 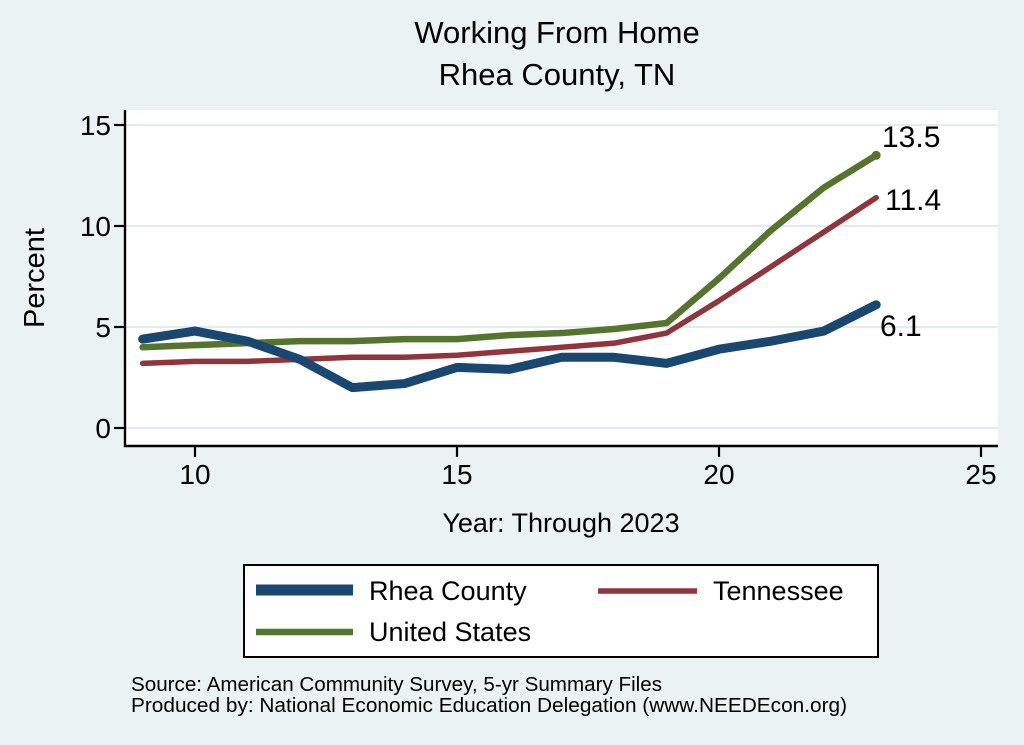 I want to click on legend-box, so click(x=561, y=611).